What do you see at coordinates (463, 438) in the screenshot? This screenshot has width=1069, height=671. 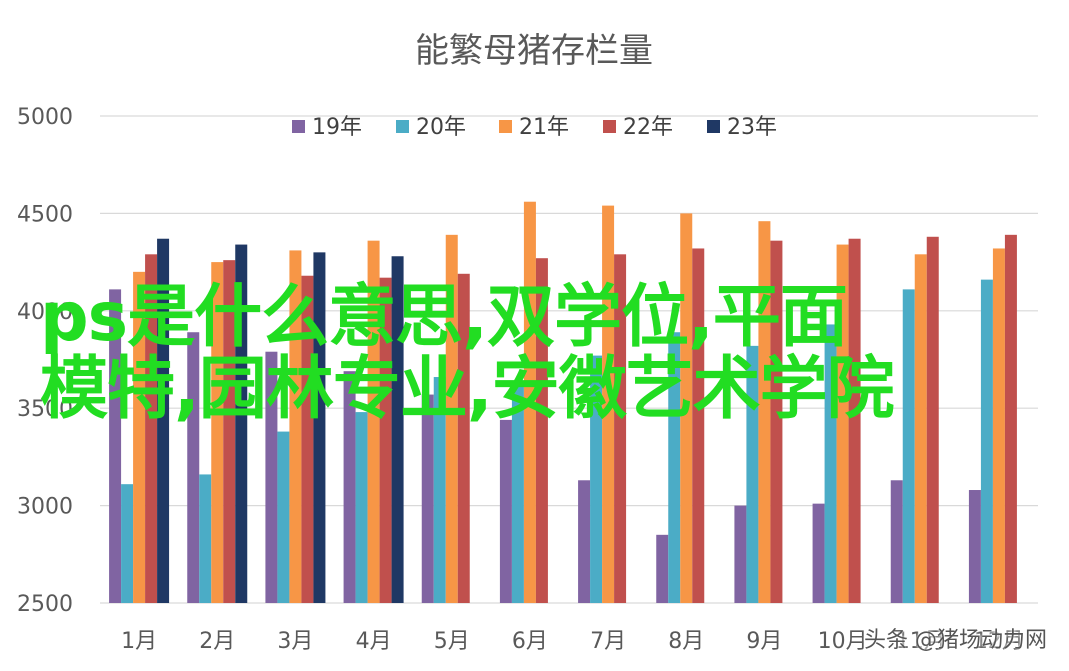 I see `bar-22年-5月` at bounding box center [463, 438].